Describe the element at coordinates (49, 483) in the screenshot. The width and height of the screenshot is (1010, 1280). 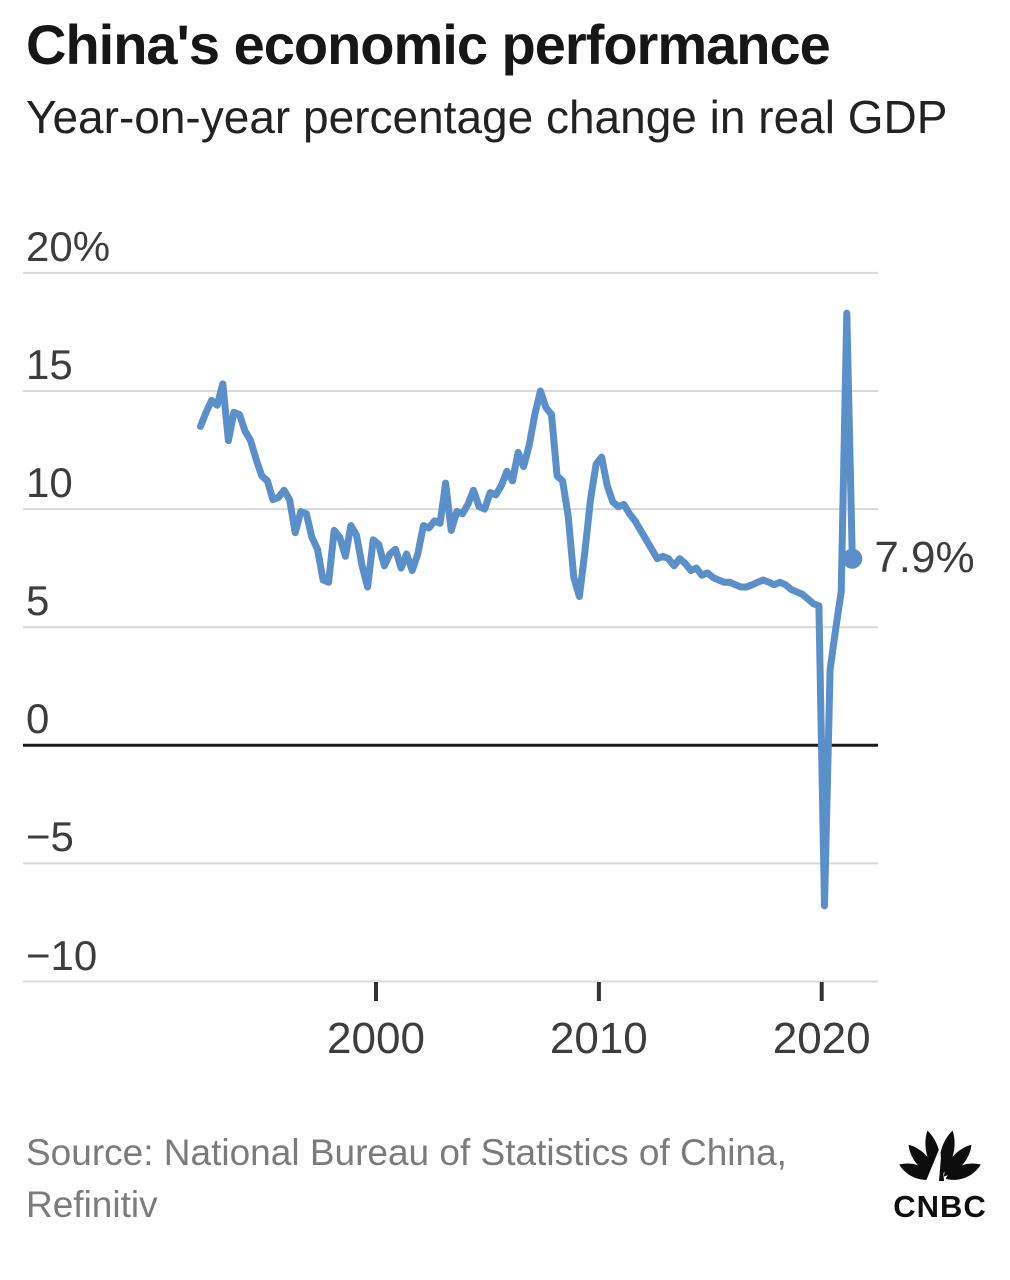
I see `y-axis-label: 10` at that location.